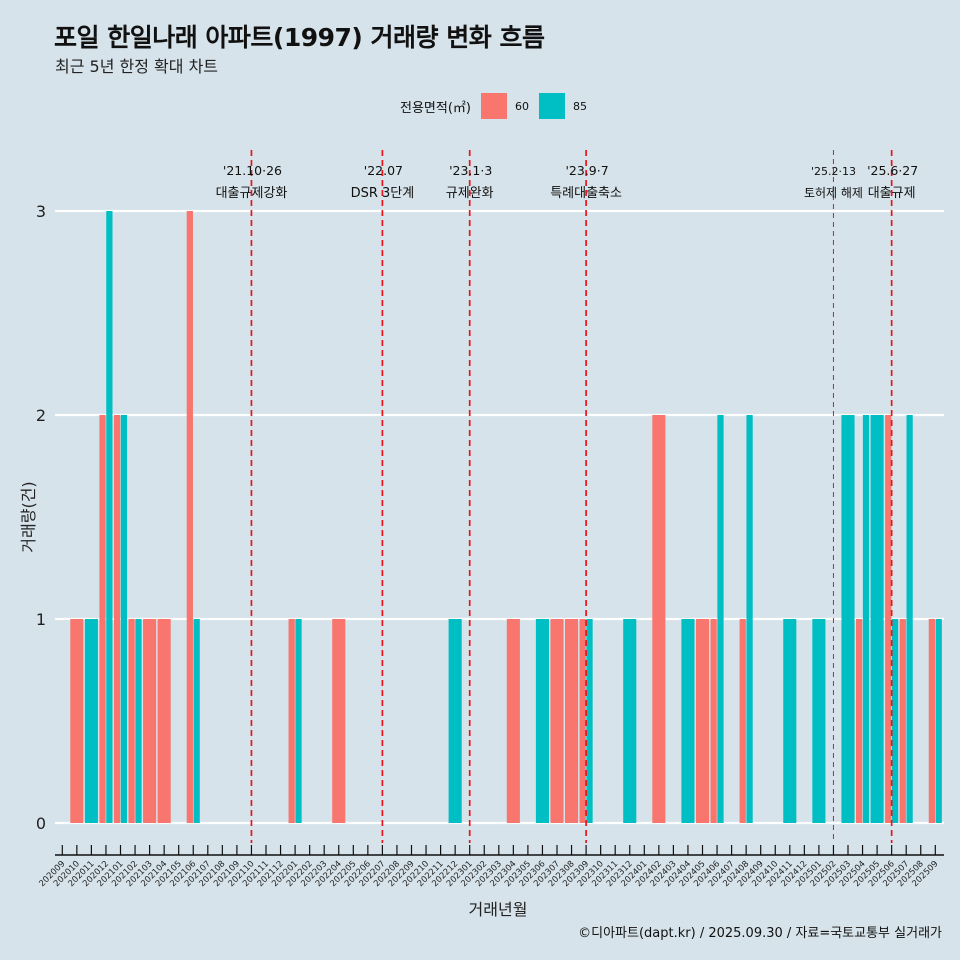 This screenshot has width=960, height=960. Describe the element at coordinates (383, 170) in the screenshot. I see `event-date: '22.07` at that location.